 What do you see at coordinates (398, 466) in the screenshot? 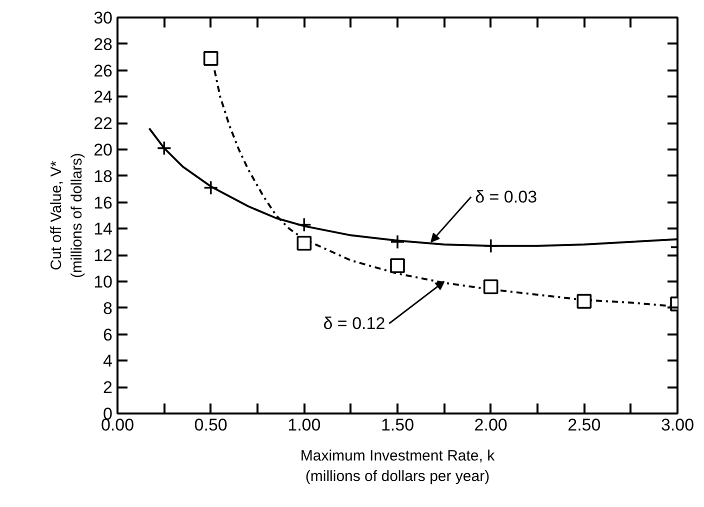
I see `x-axis-title: Maximum Investment Rate, k (millions of dollars per year)` at bounding box center [398, 466].